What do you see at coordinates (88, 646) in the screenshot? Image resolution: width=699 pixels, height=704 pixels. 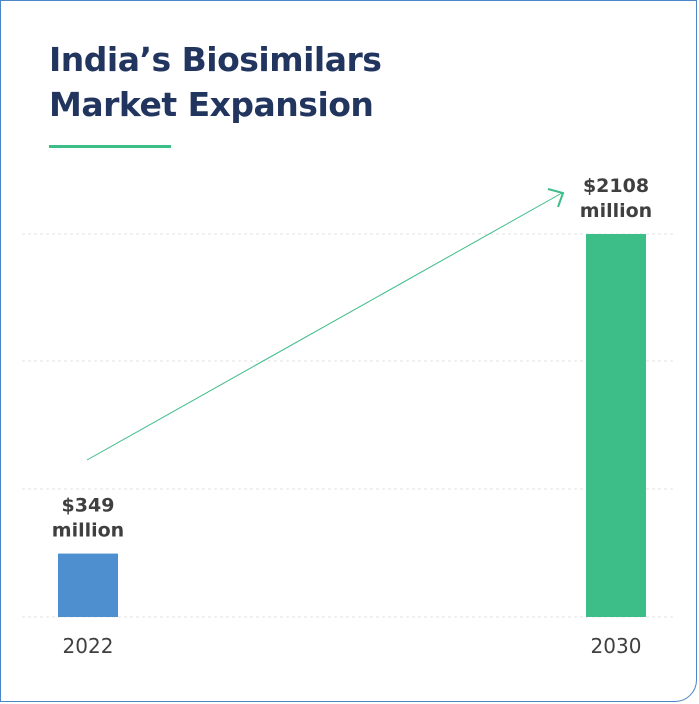 I see `x-tick-label: 2022` at bounding box center [88, 646].